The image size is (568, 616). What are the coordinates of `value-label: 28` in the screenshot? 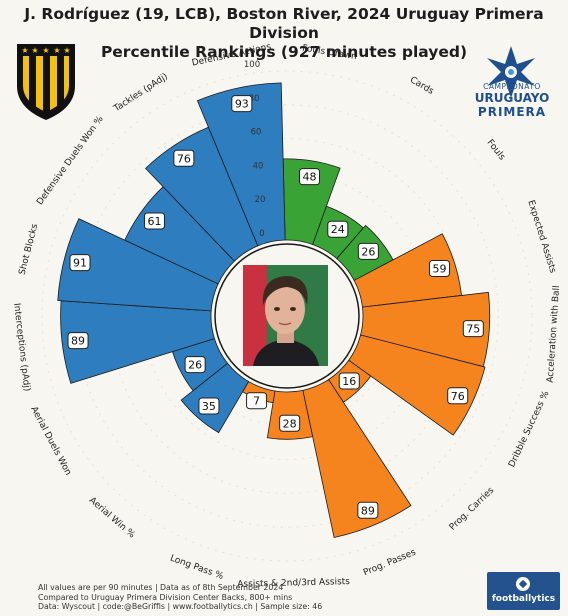 It's located at (290, 423).